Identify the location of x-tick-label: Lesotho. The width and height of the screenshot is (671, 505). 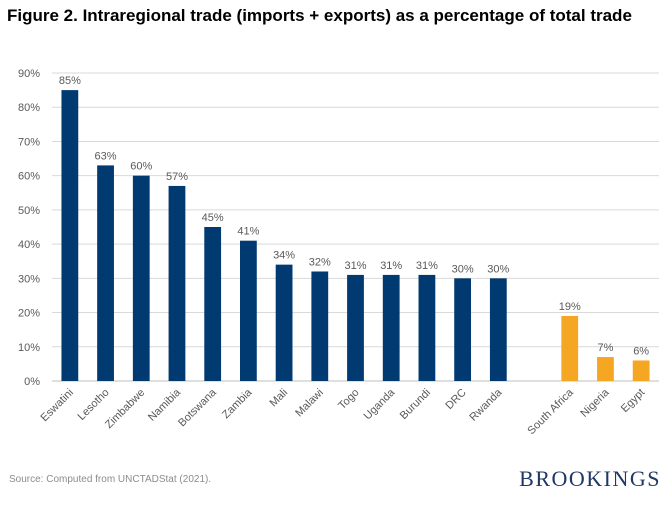
(94, 405).